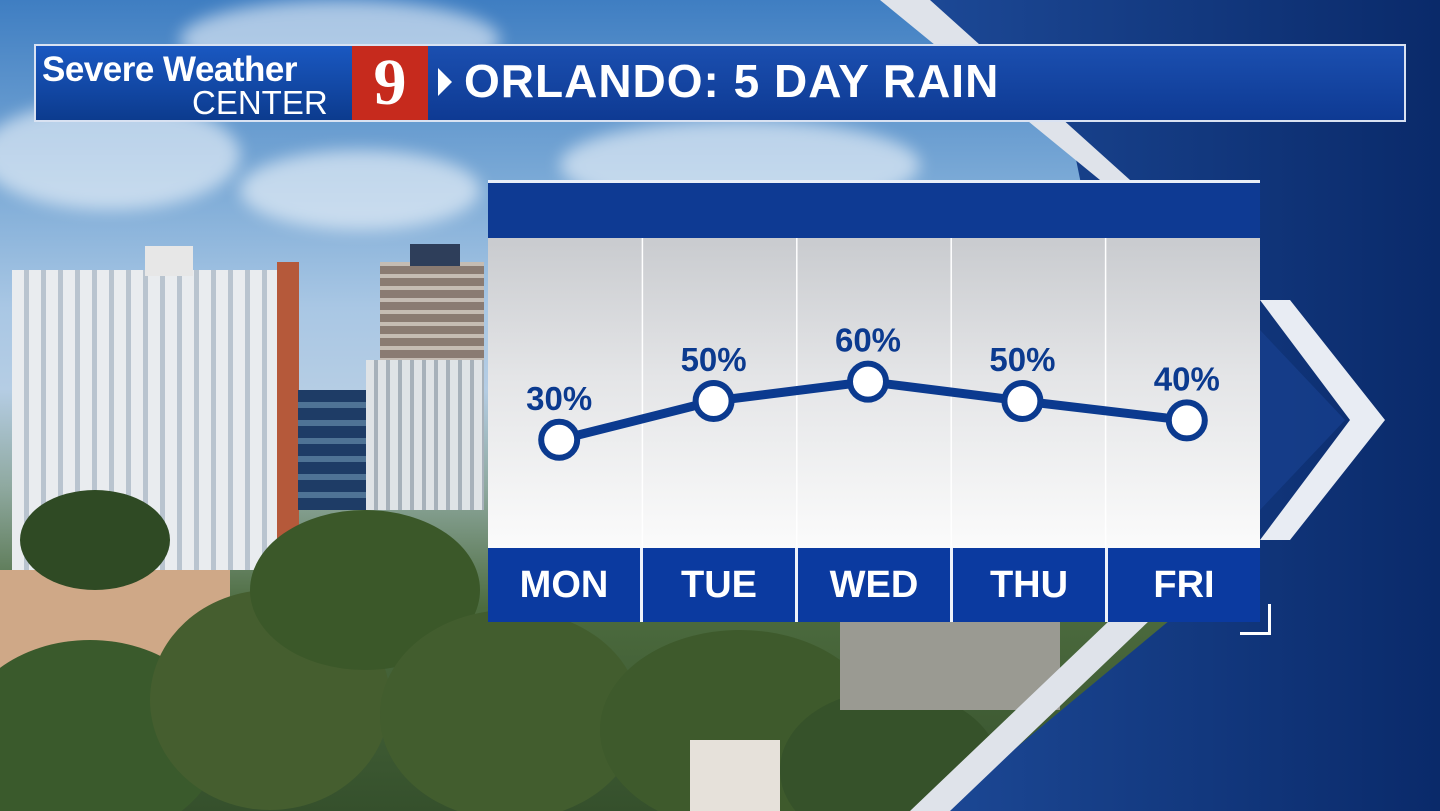 The image size is (1440, 811). I want to click on data-point-fri, so click(1186, 420).